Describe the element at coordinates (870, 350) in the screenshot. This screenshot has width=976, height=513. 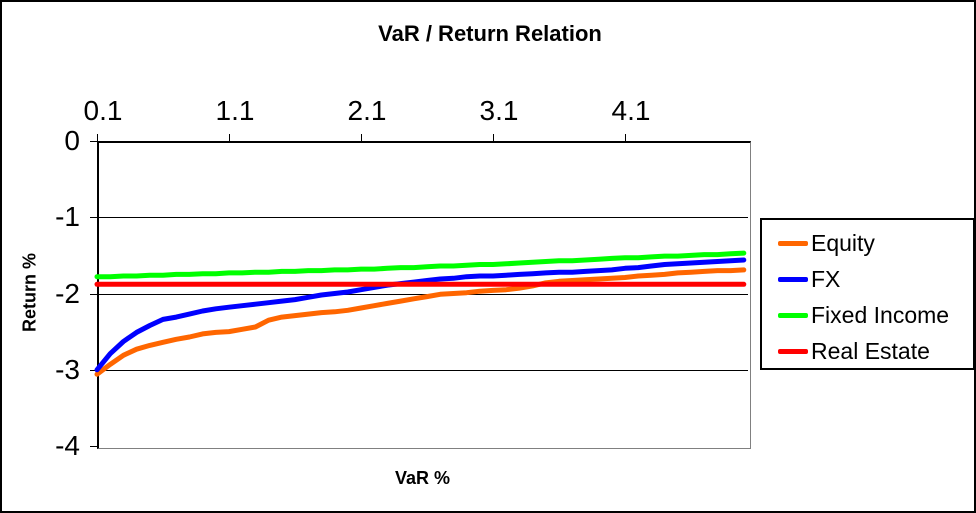
I see `legend-label: Real Estate` at that location.